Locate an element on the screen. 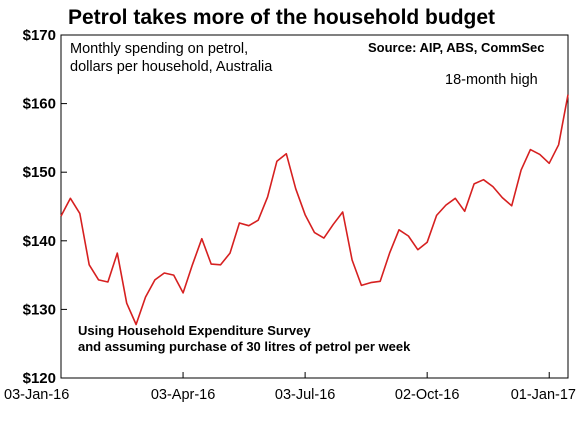 This screenshot has height=431, width=580. source-label: Source: AIP, ABS, CommSec is located at coordinates (456, 47).